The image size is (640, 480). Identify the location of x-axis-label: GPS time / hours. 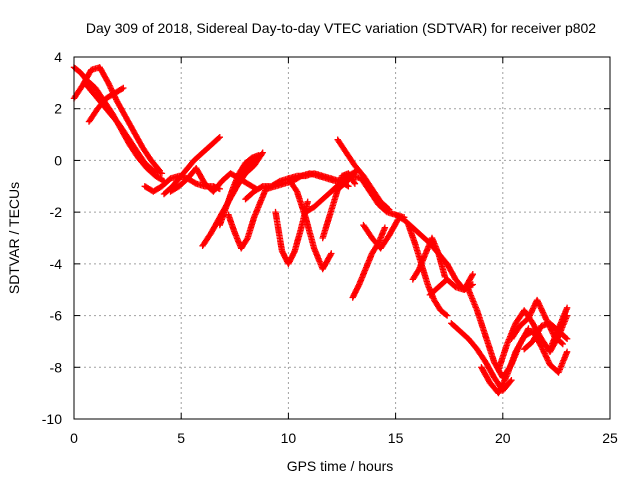
(340, 466).